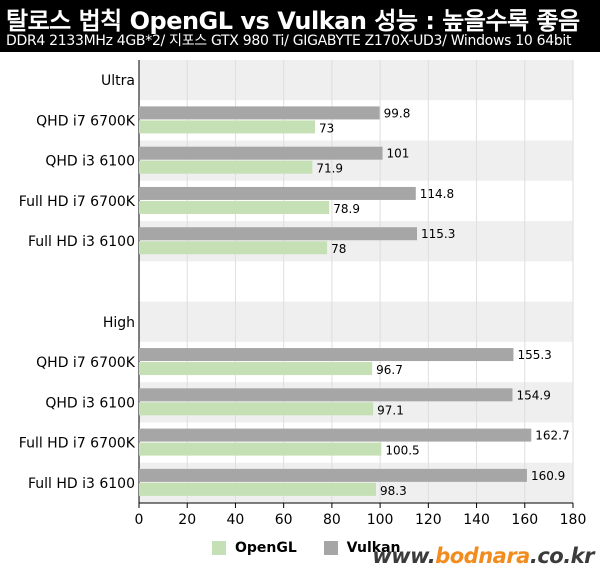 The image size is (600, 572). I want to click on data-label-opengl: 97.1, so click(390, 410).